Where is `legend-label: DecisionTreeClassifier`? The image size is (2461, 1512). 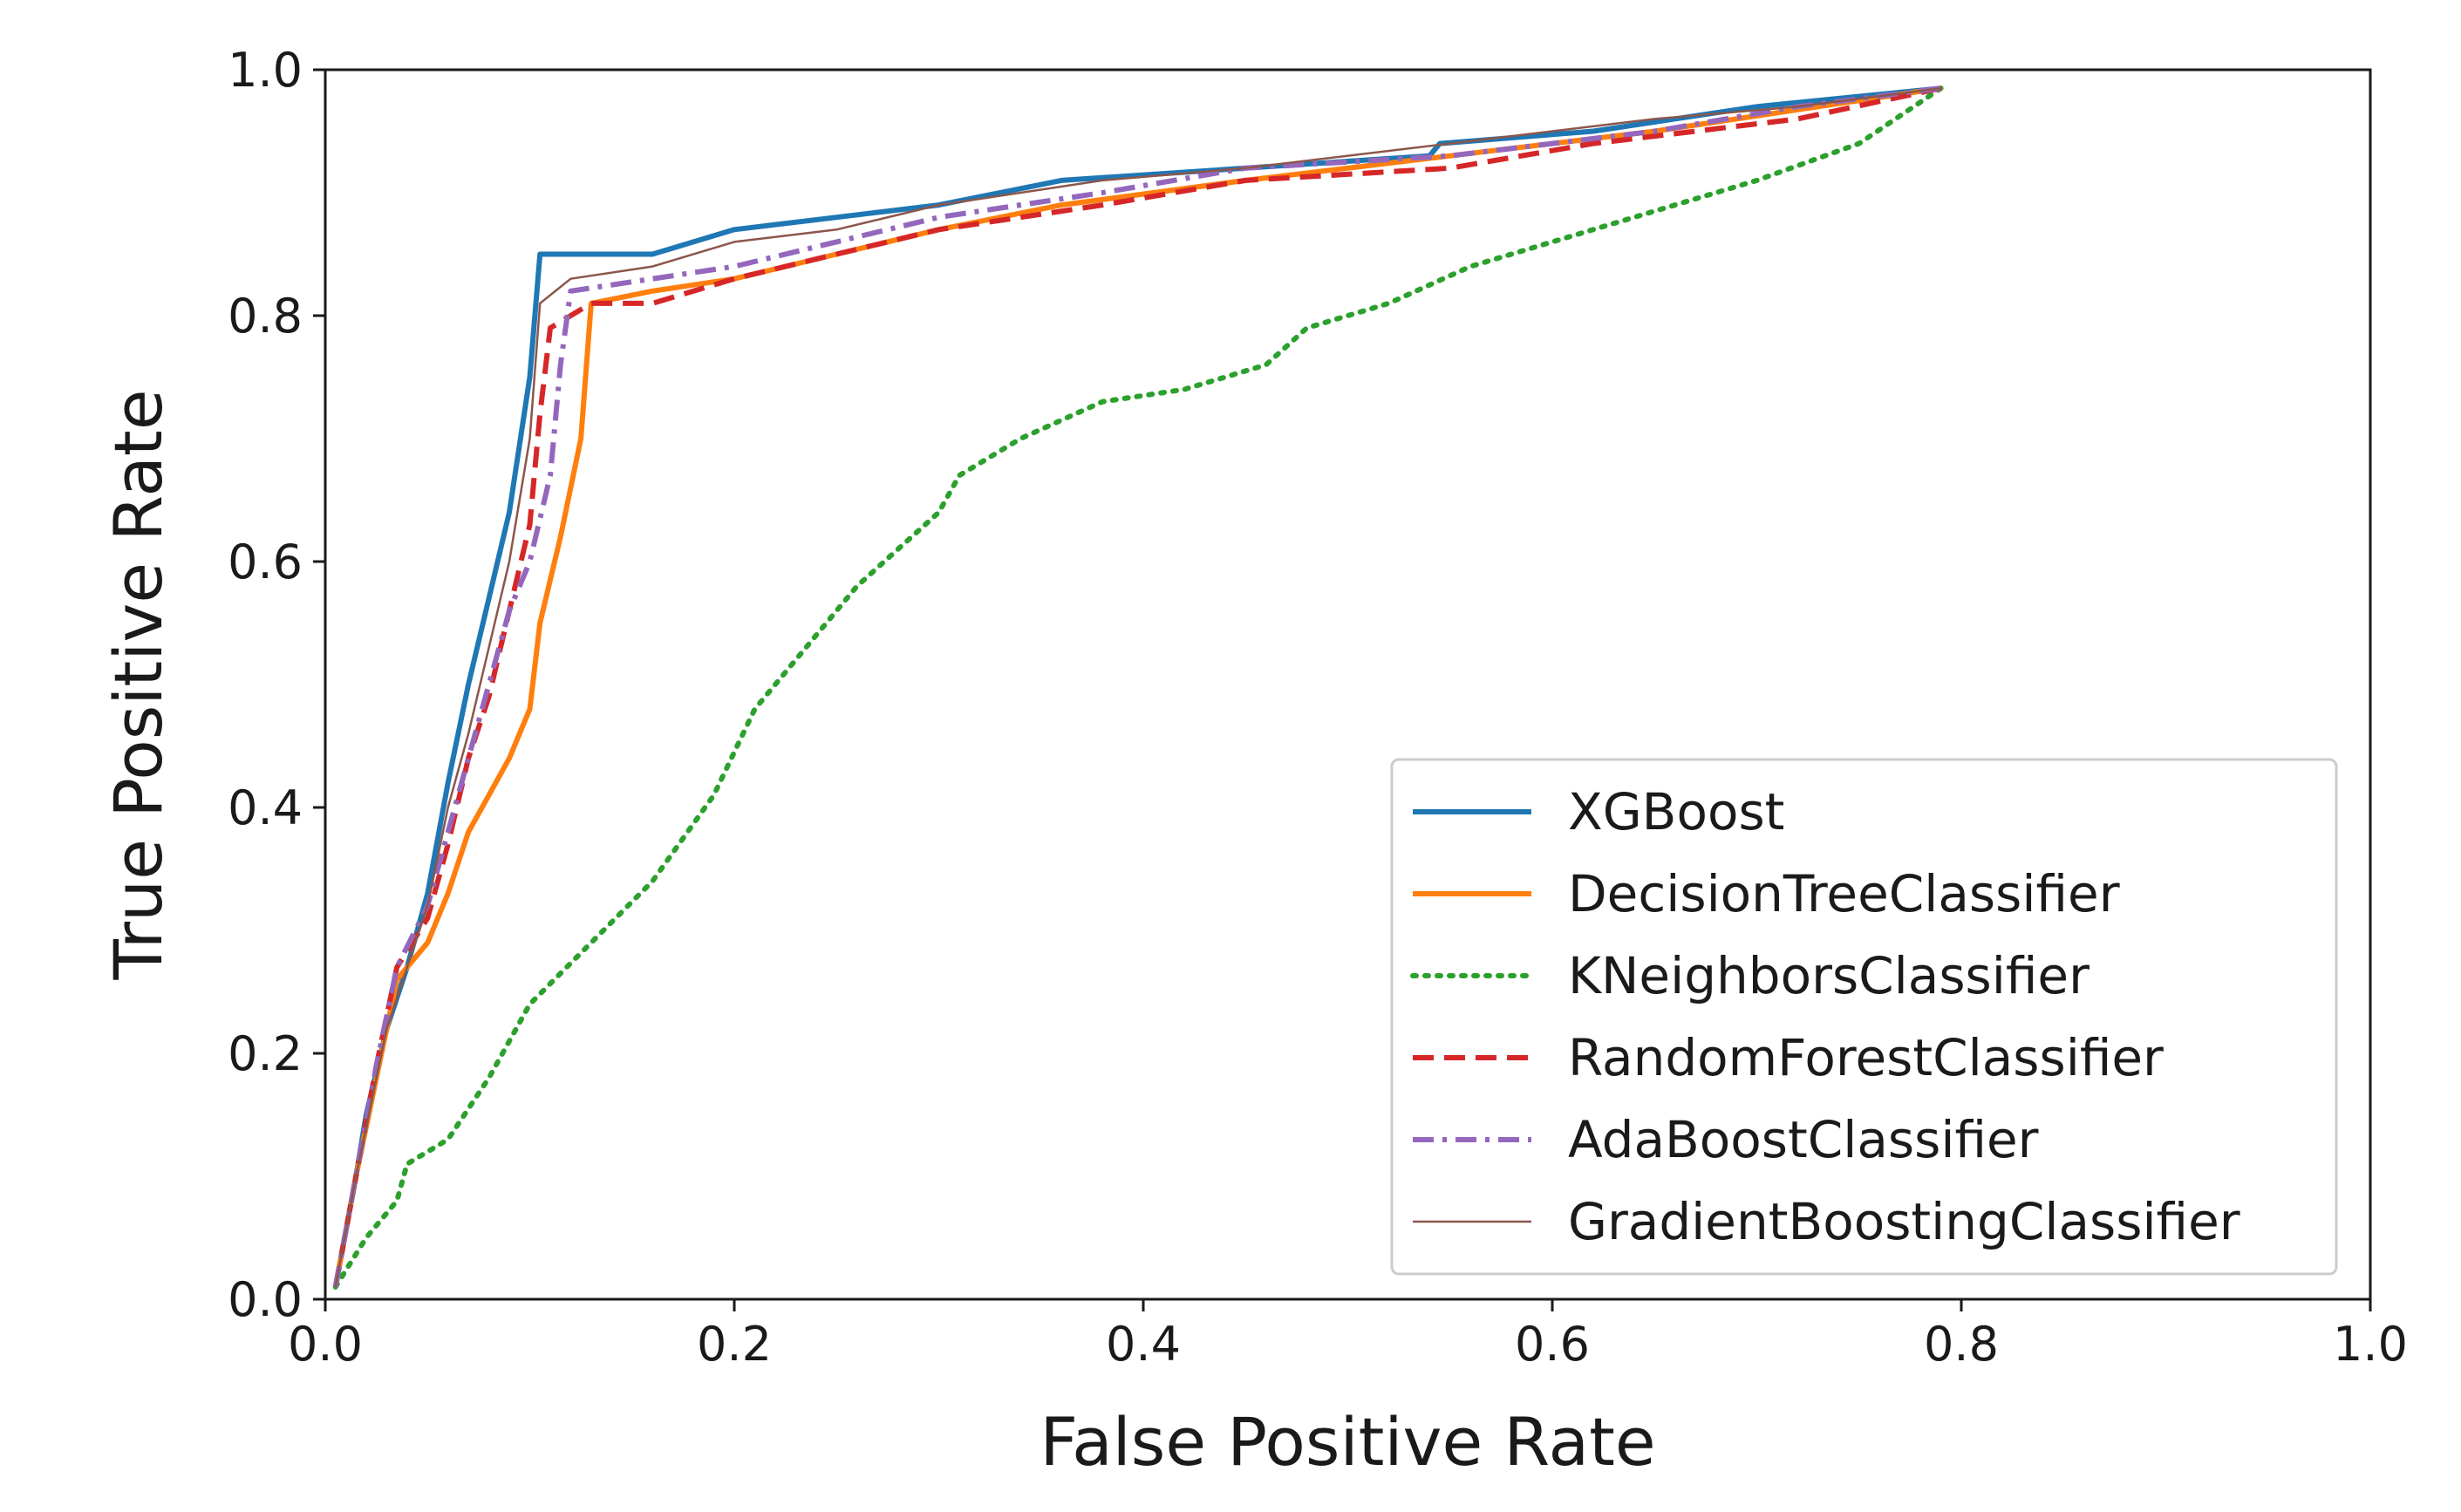 legend-label: DecisionTreeClassifier is located at coordinates (1844, 893).